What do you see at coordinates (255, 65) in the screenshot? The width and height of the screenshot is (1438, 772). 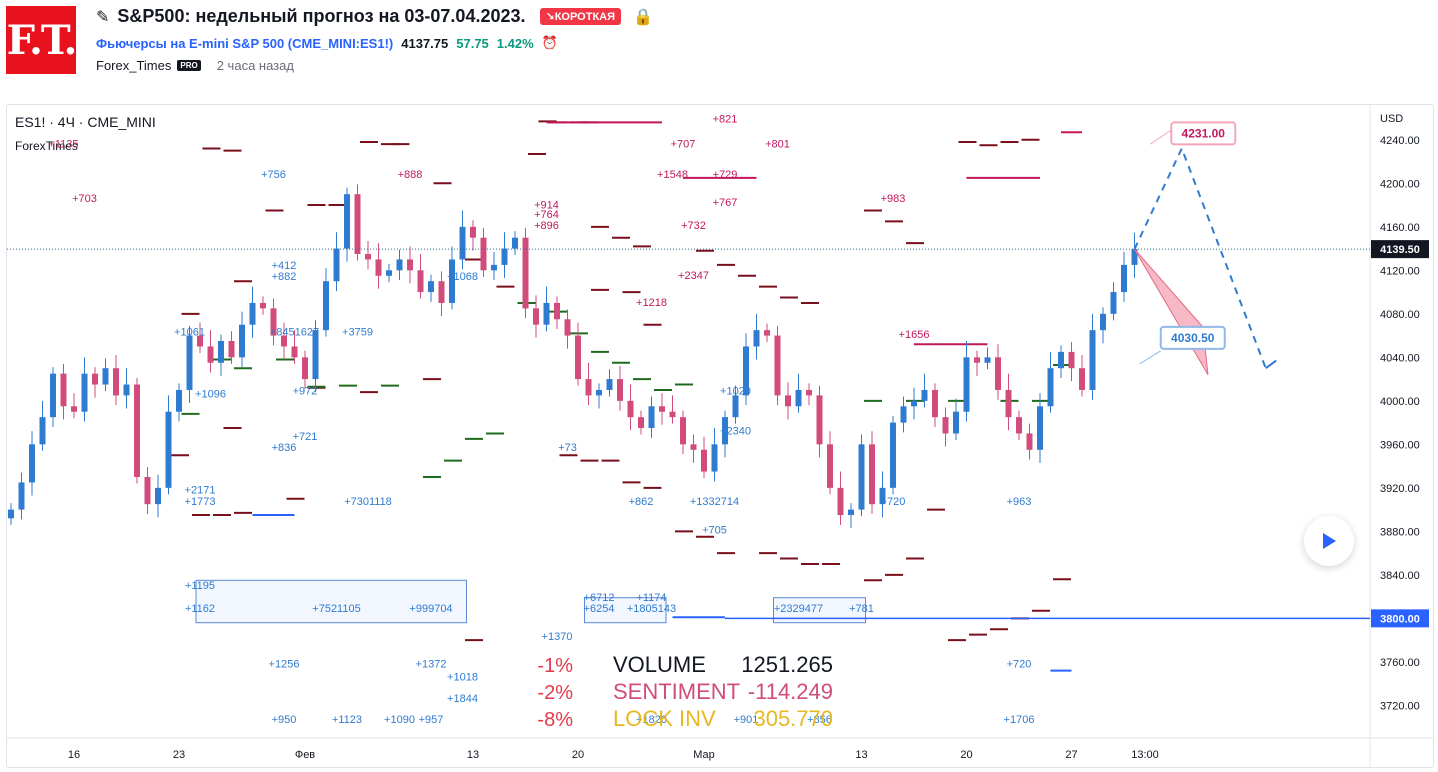 I see `published-time: 2 часа назад` at bounding box center [255, 65].